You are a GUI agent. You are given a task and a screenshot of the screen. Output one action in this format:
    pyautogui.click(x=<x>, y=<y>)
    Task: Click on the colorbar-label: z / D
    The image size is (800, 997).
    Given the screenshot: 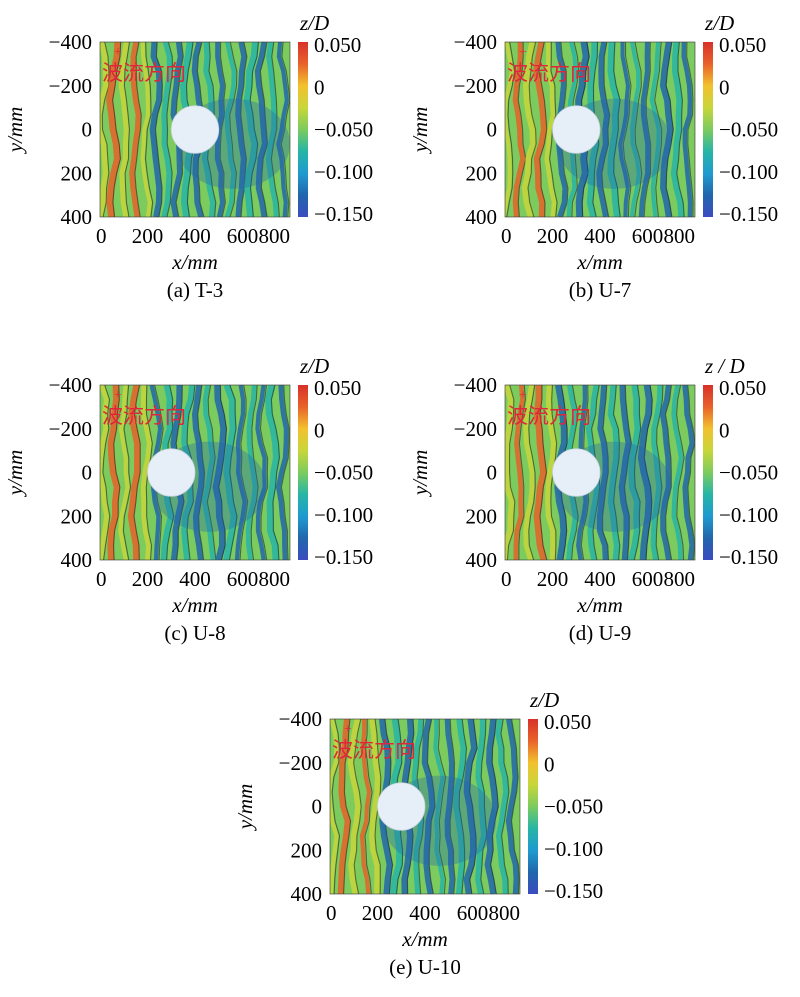 What is the action you would take?
    pyautogui.click(x=724, y=366)
    